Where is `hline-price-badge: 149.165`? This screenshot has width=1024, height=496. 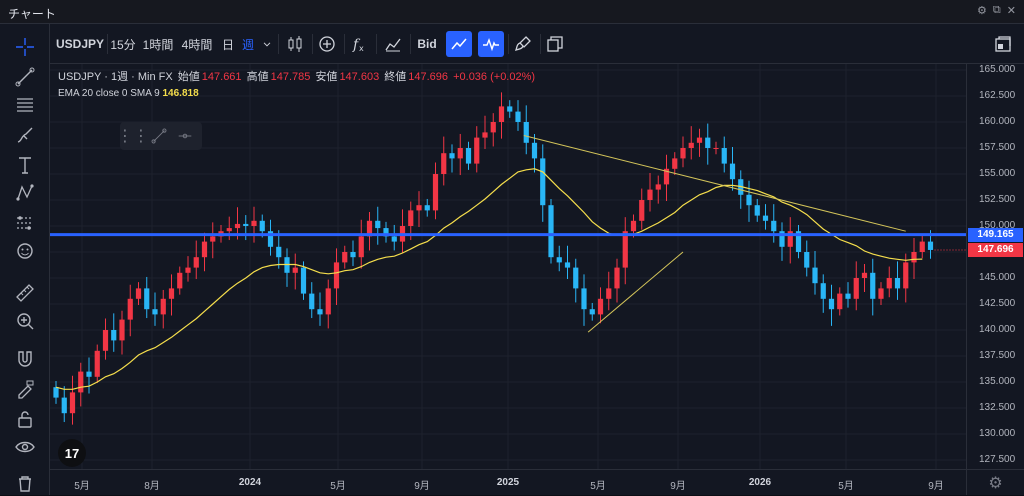 hline-price-badge: 149.165 is located at coordinates (995, 234).